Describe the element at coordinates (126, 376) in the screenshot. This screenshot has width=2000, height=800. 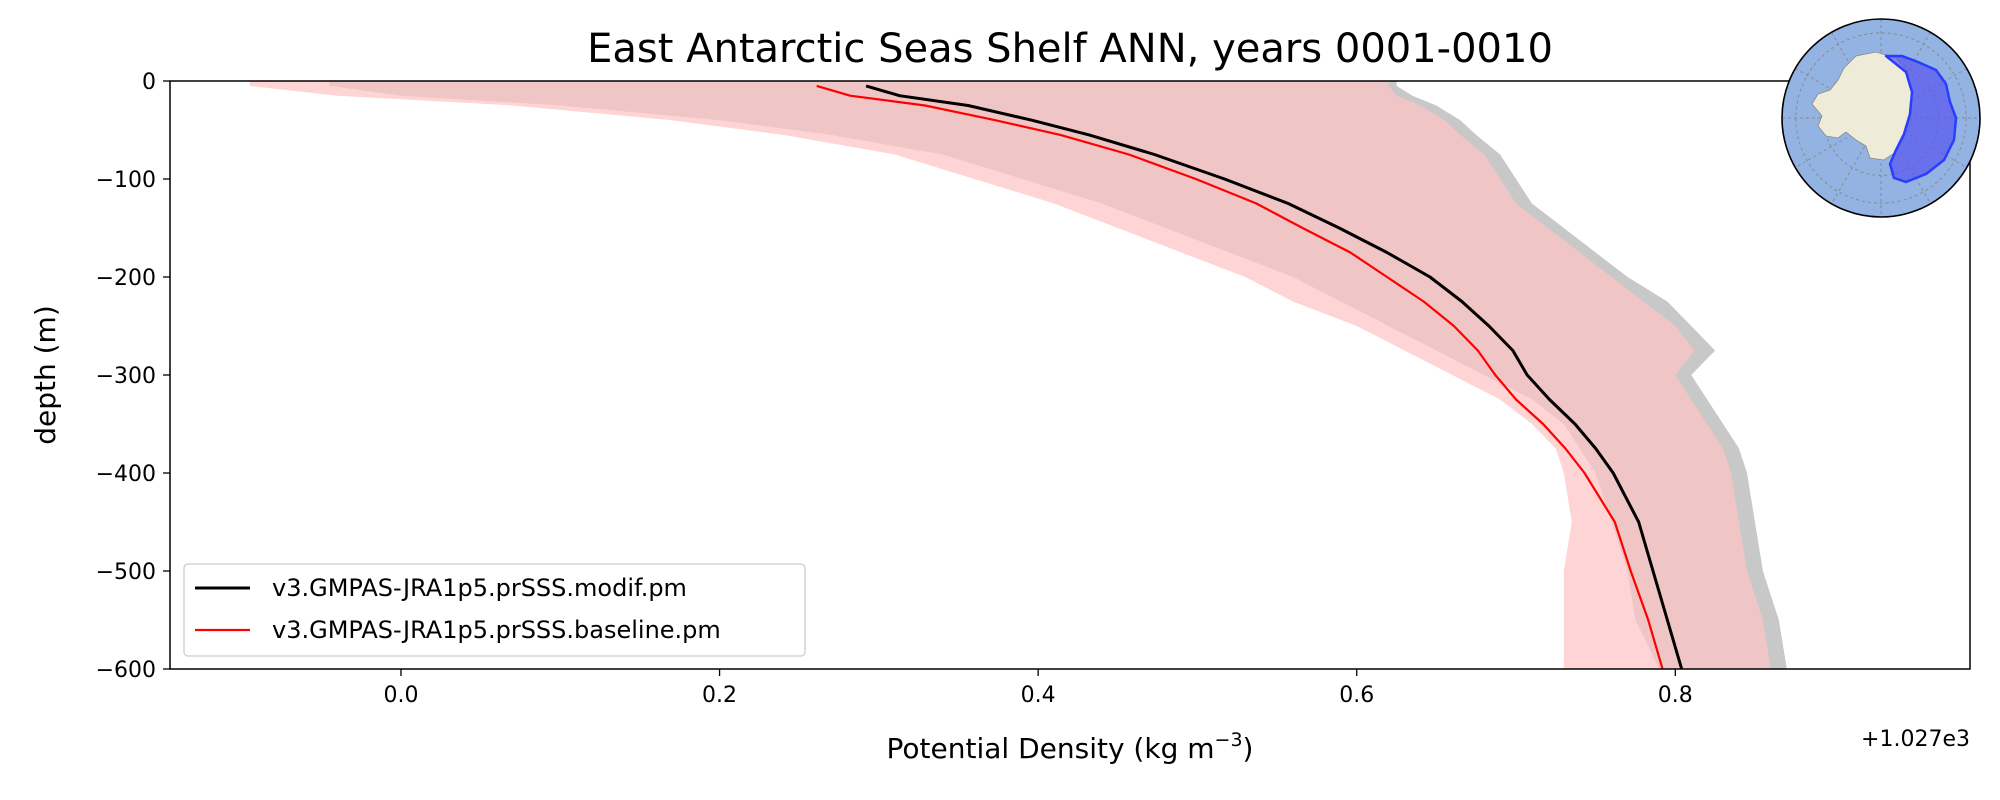
I see `y-tick-label: −300` at that location.